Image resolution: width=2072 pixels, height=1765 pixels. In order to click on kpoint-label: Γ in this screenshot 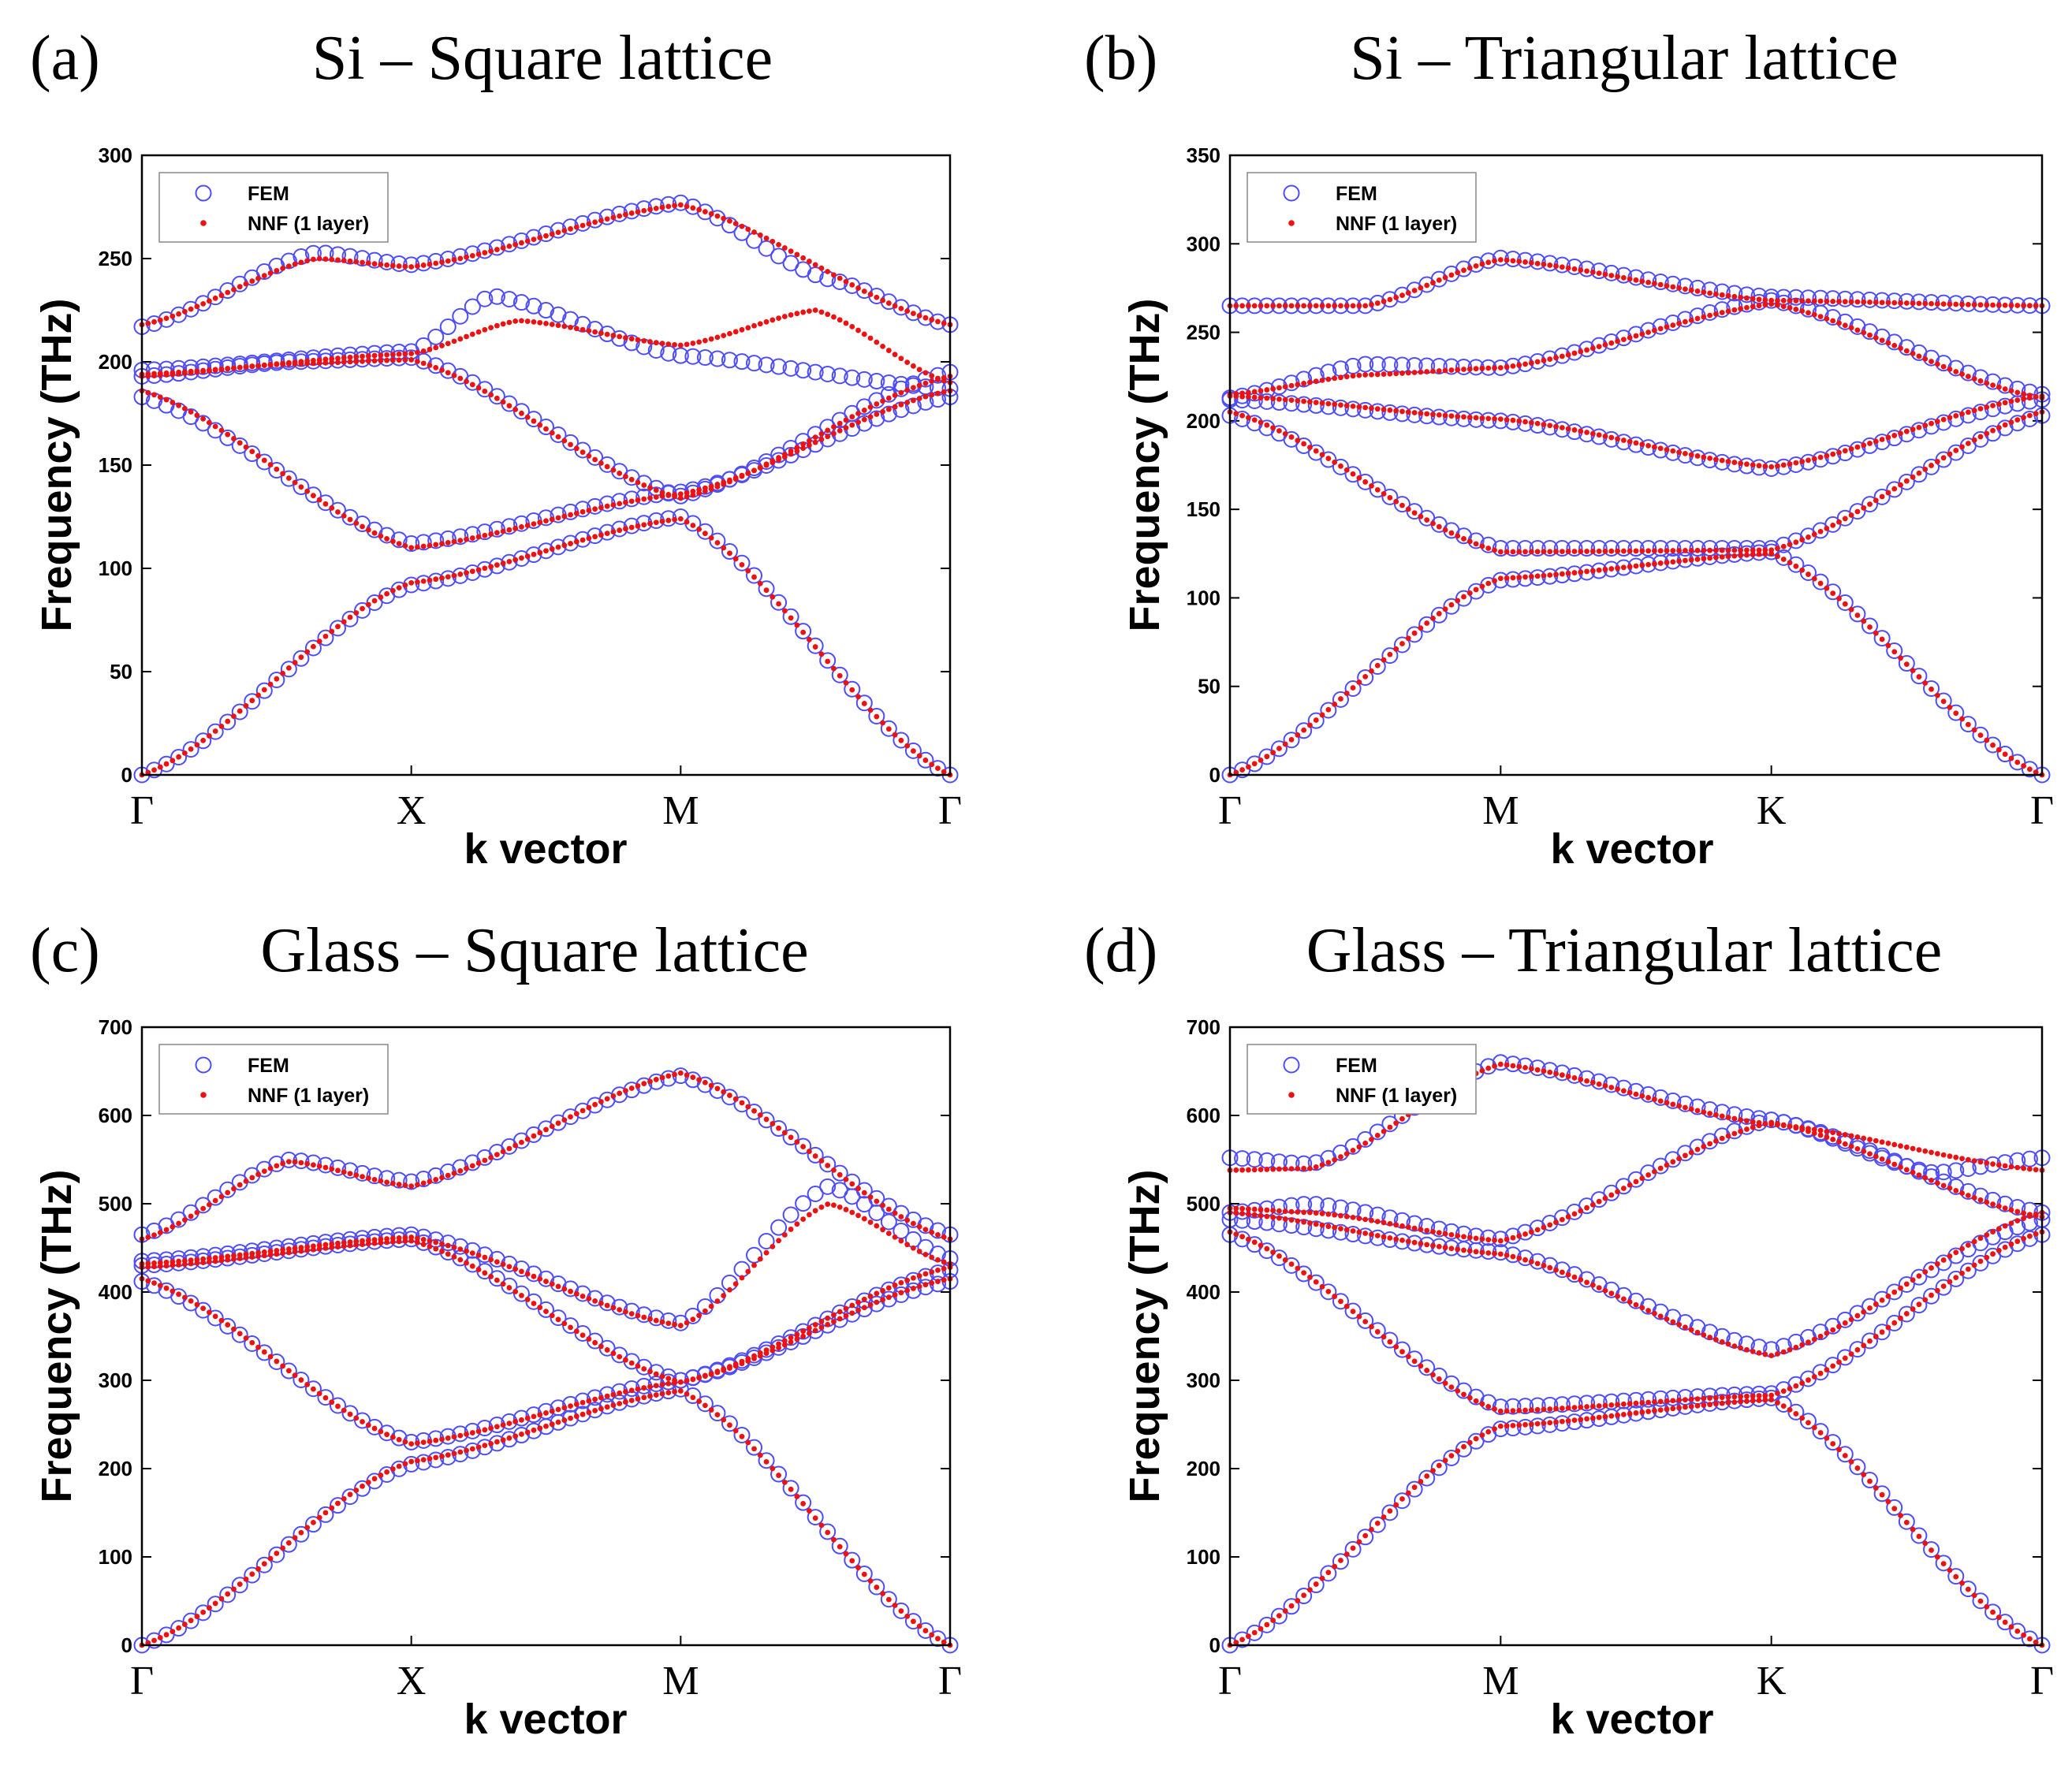, I will do `click(1230, 810)`.